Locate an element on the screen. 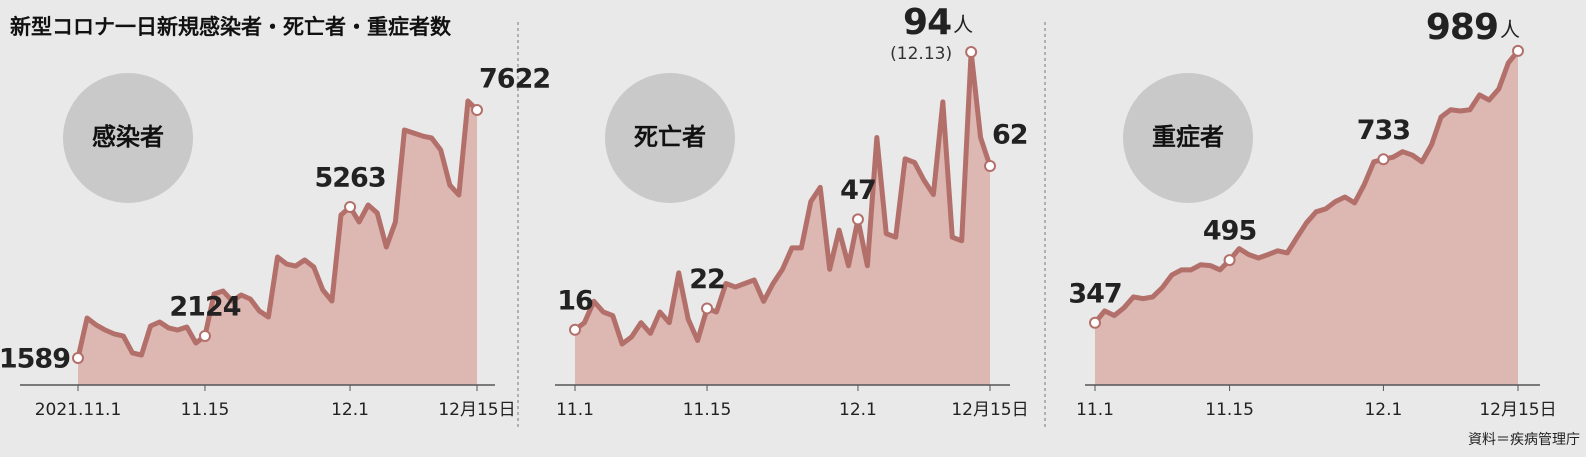 This screenshot has height=457, width=1586. value-label: 347 is located at coordinates (1094, 293).